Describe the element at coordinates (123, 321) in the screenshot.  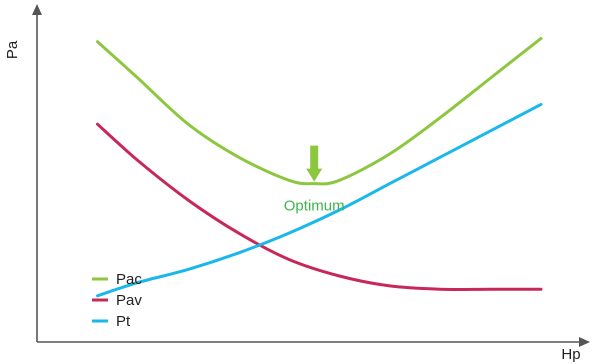
I see `legend-label-pt: Pt` at that location.